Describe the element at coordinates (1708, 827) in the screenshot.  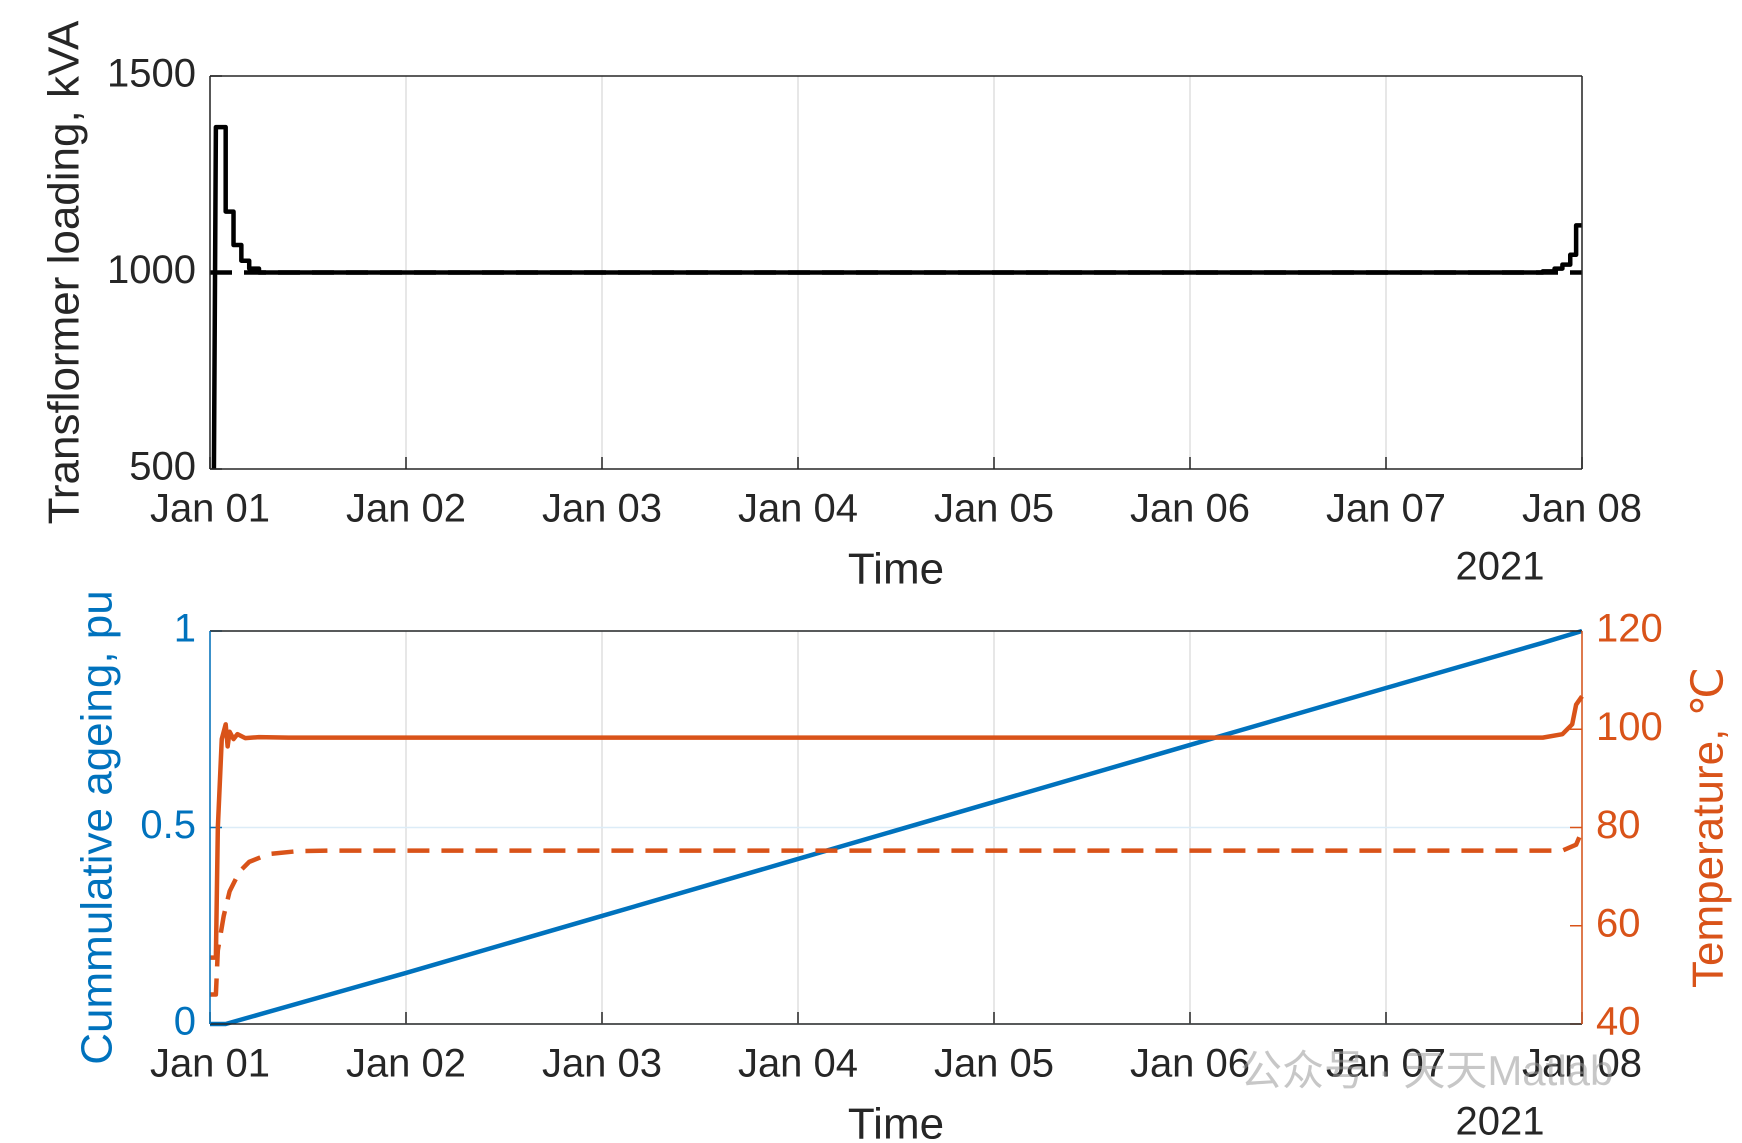
I see `y2-axis-label: Temperature, ℃` at that location.